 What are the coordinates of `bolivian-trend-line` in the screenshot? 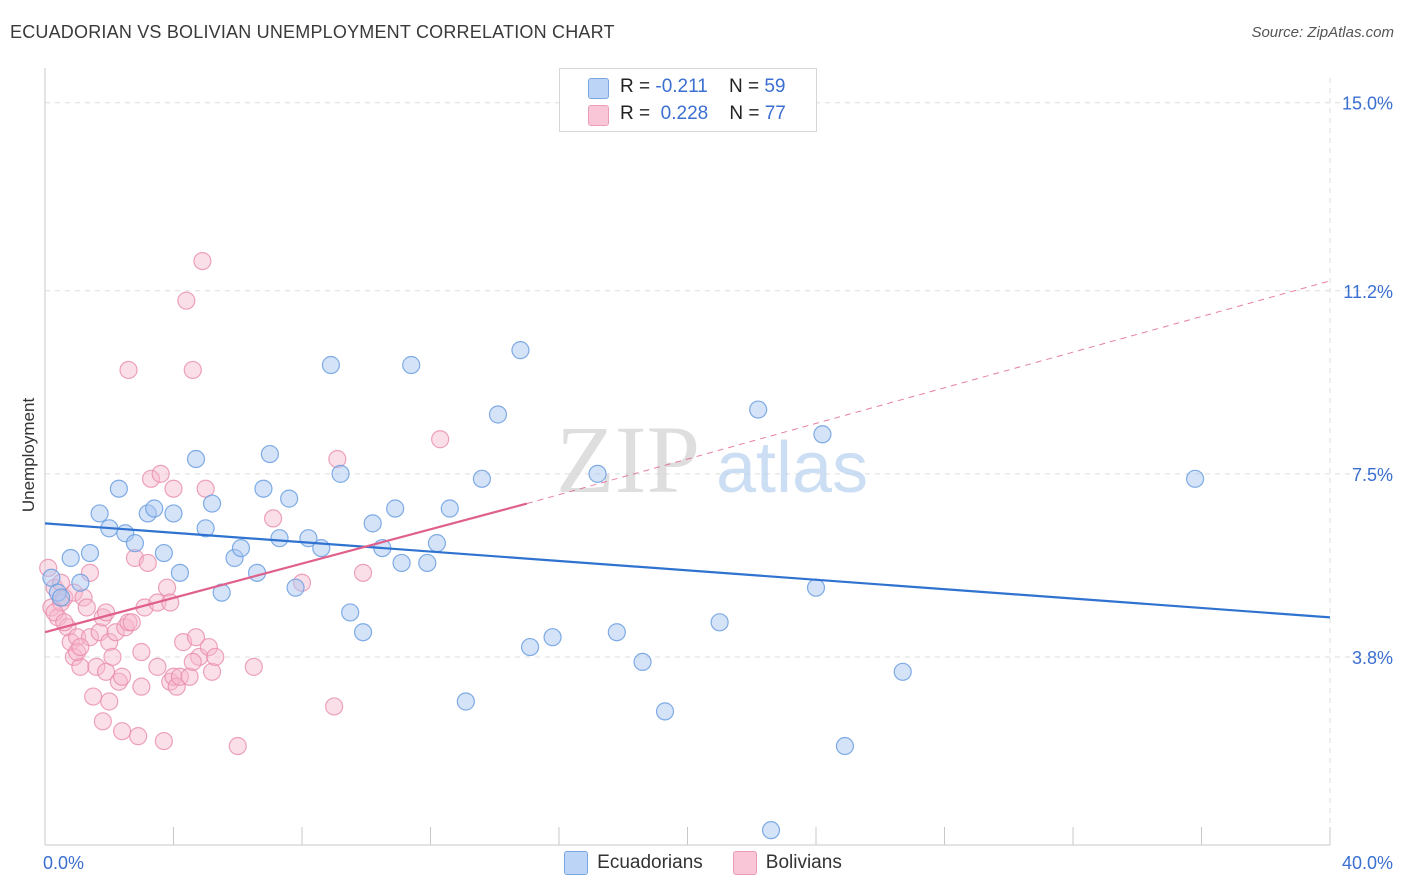 It's located at (286, 568).